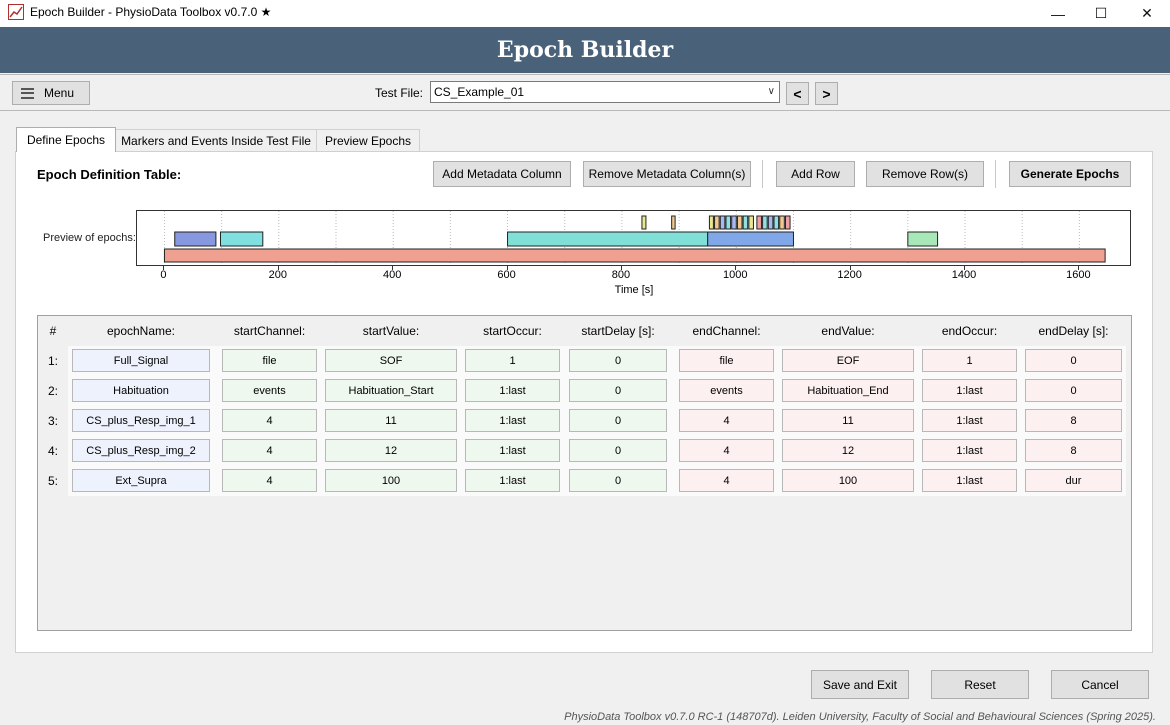 The image size is (1170, 725). I want to click on tab-markers-events: Markers and Events Inside Test File, so click(216, 140).